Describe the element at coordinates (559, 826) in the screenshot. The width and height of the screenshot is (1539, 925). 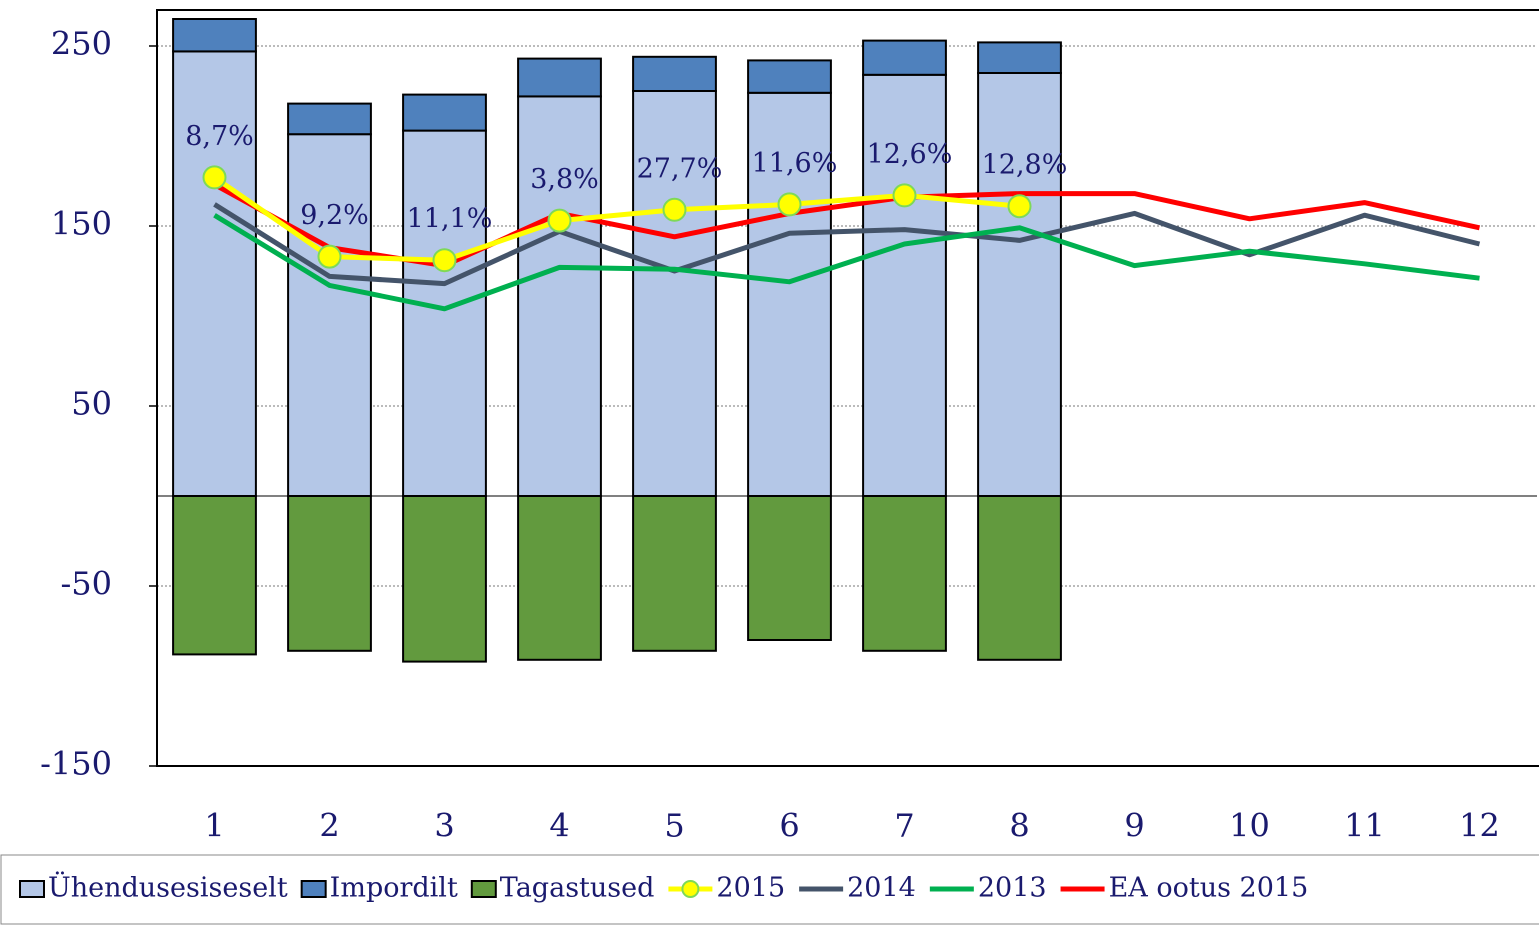
I see `x-tick-label: 4` at that location.